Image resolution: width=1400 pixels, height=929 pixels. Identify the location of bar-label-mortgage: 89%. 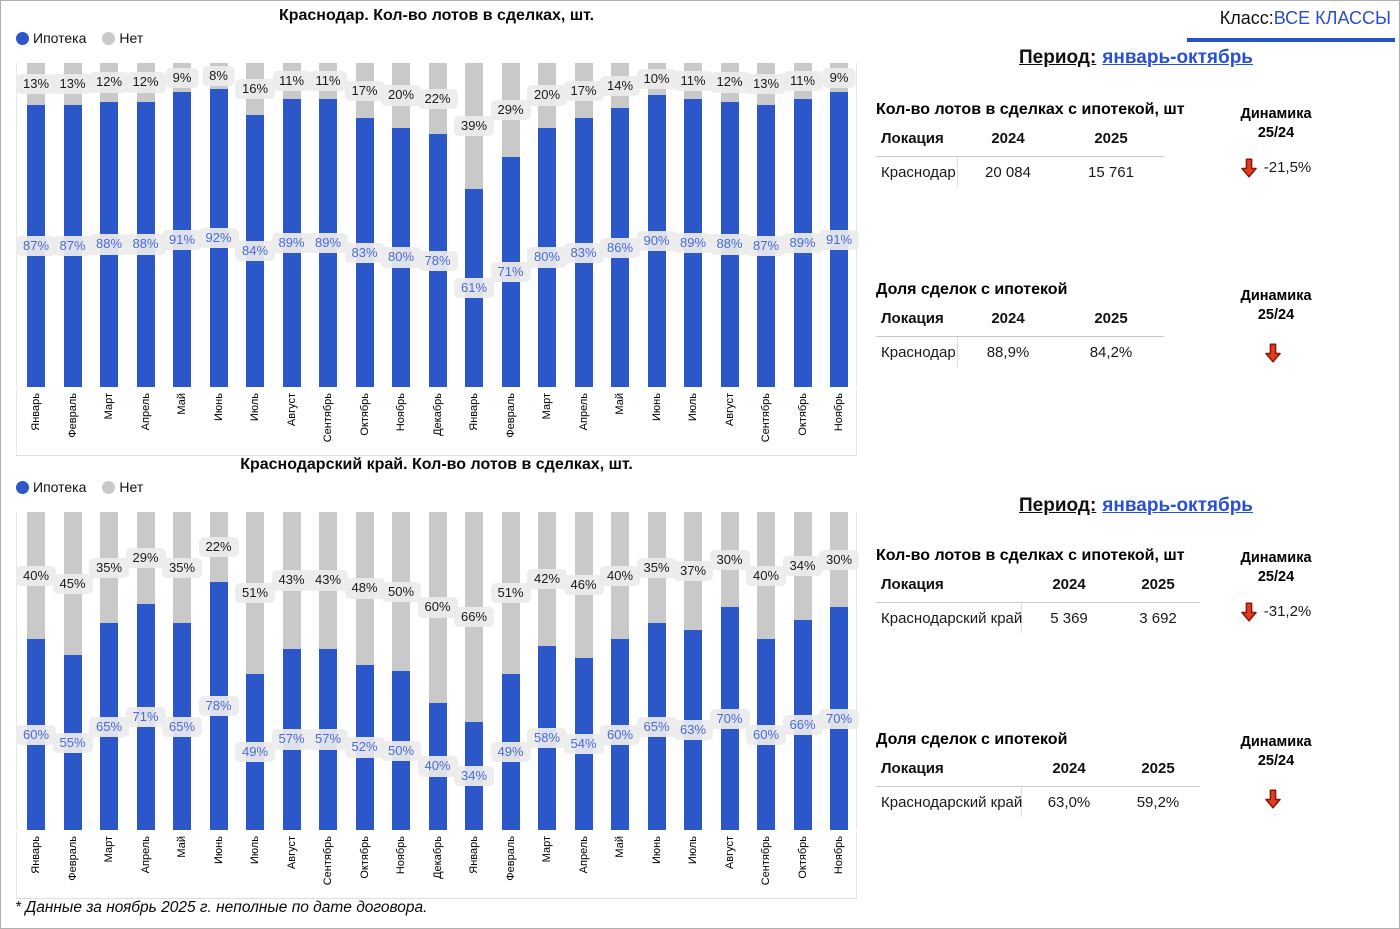
(328, 243).